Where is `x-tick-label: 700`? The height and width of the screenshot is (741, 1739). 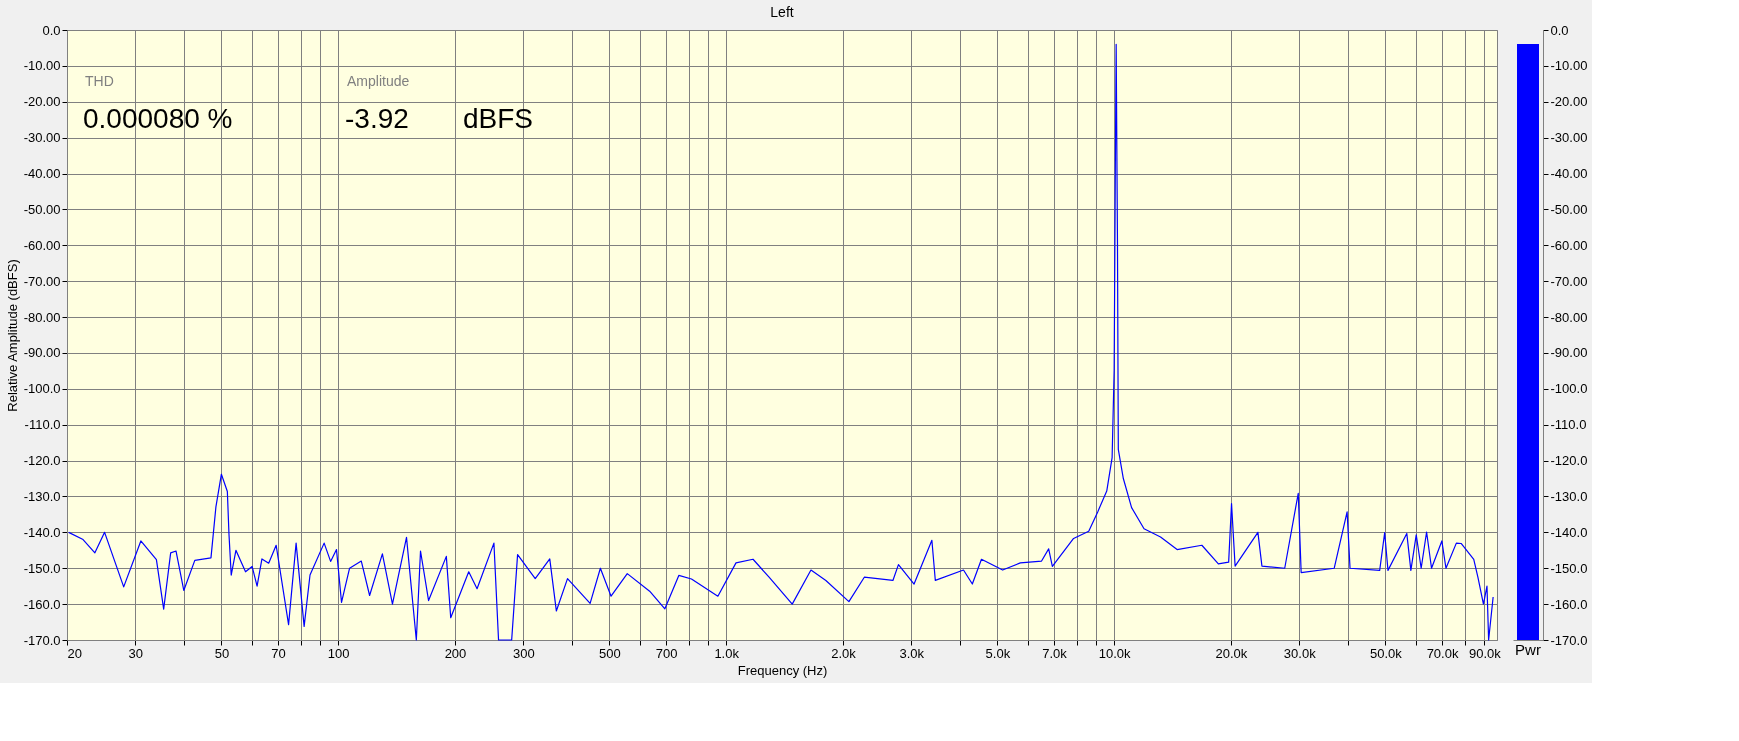 x-tick-label: 700 is located at coordinates (666, 653).